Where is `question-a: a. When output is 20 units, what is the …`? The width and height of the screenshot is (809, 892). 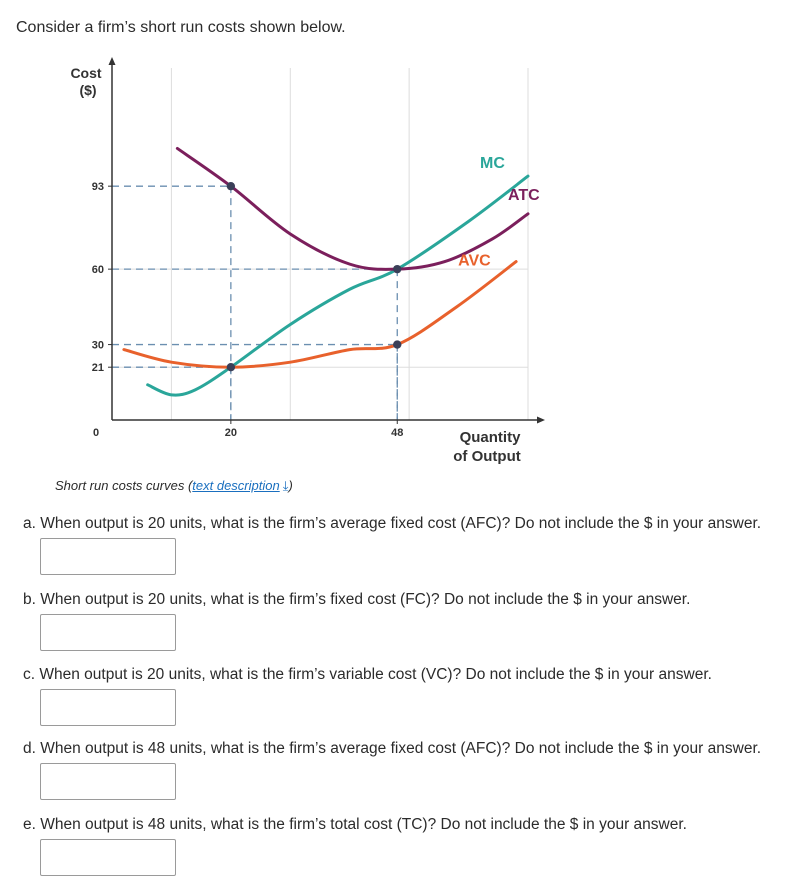 question-a: a. When output is 20 units, what is the … is located at coordinates (392, 523).